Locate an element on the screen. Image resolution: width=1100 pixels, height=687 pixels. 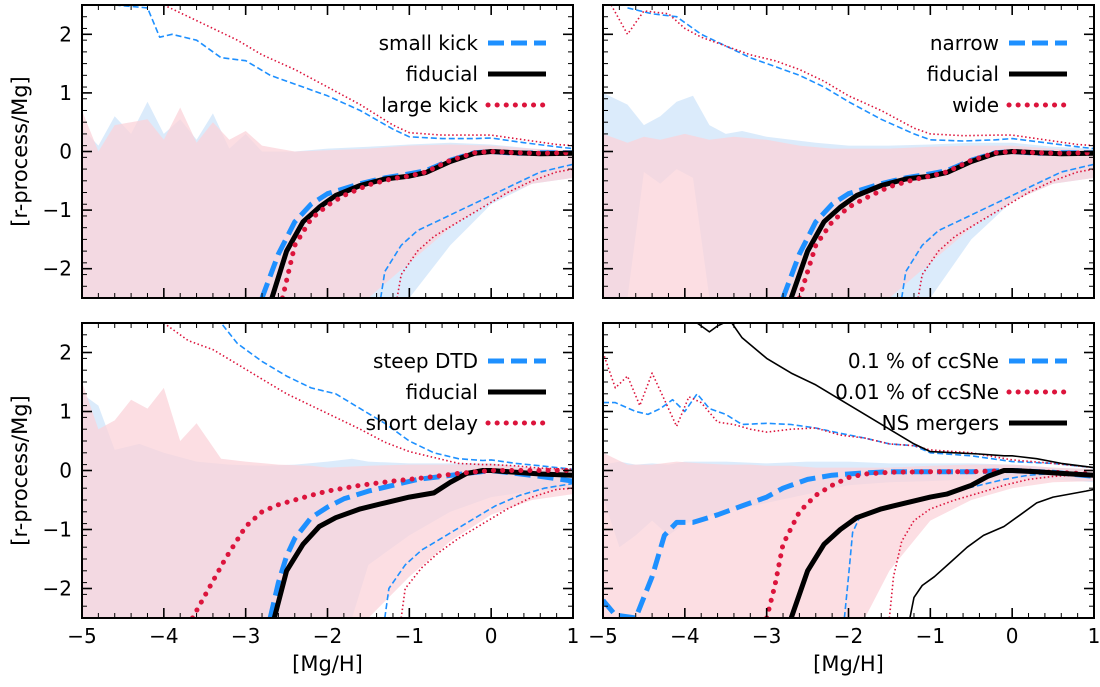
series-wide is located at coordinates (945, 223).